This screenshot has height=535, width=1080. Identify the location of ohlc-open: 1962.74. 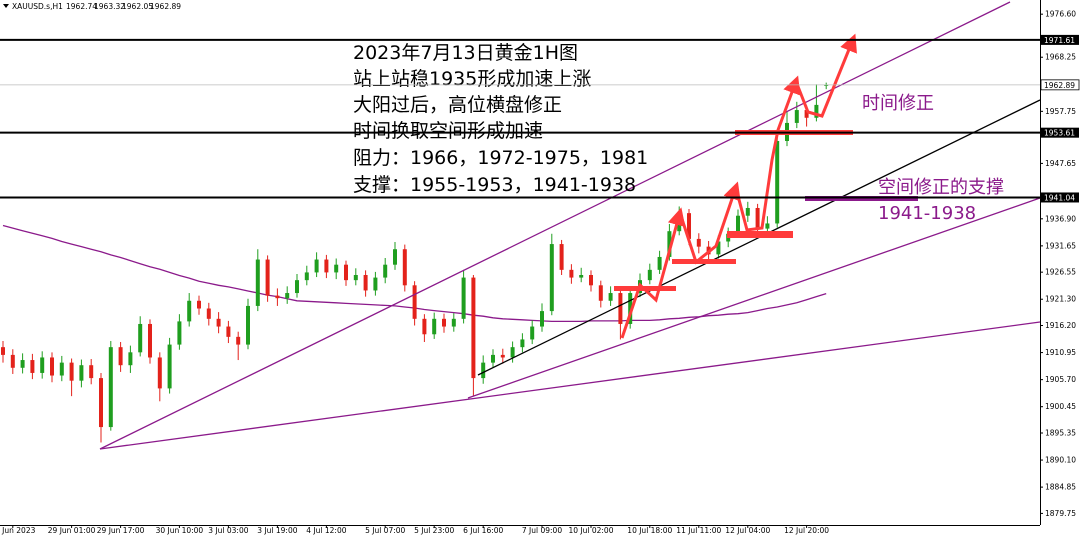
(81, 6).